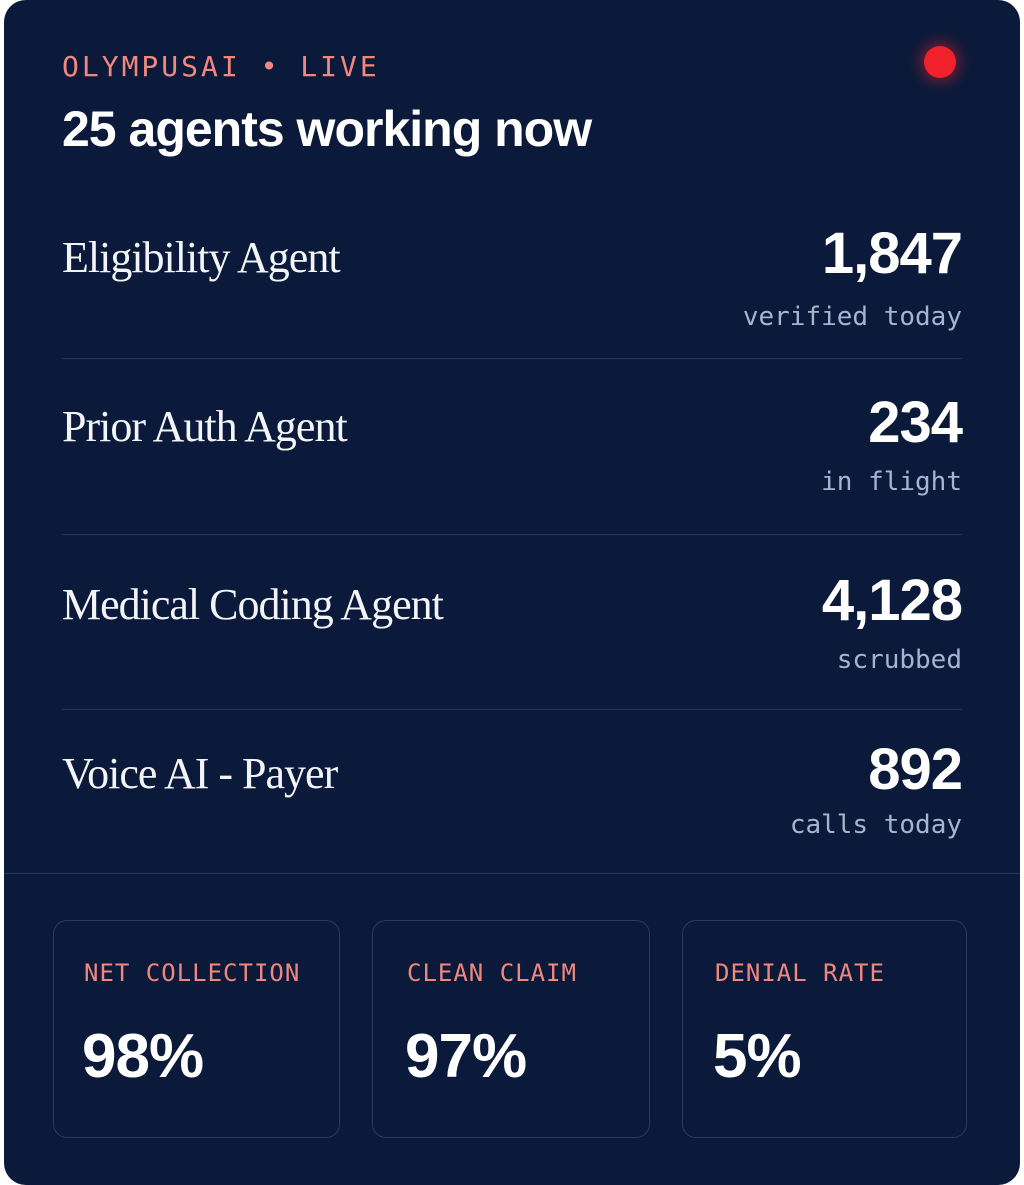  What do you see at coordinates (824, 1029) in the screenshot?
I see `metric-card-denial-rate: DENIAL RATE 5%` at bounding box center [824, 1029].